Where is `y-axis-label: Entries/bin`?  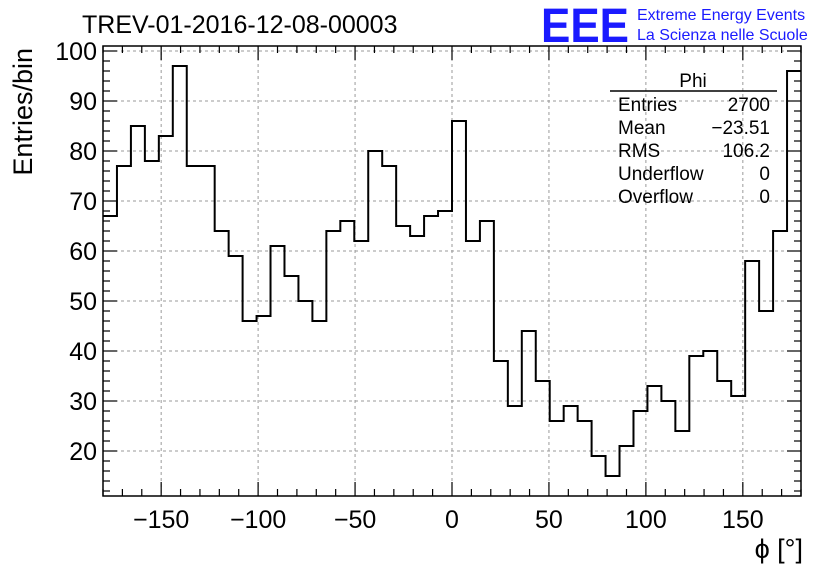 y-axis-label: Entries/bin is located at coordinates (23, 112).